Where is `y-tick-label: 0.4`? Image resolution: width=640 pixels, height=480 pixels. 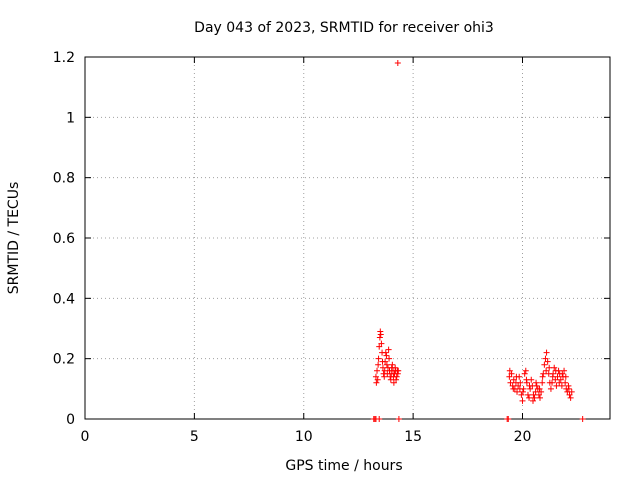 y-tick-label: 0.4 is located at coordinates (64, 299).